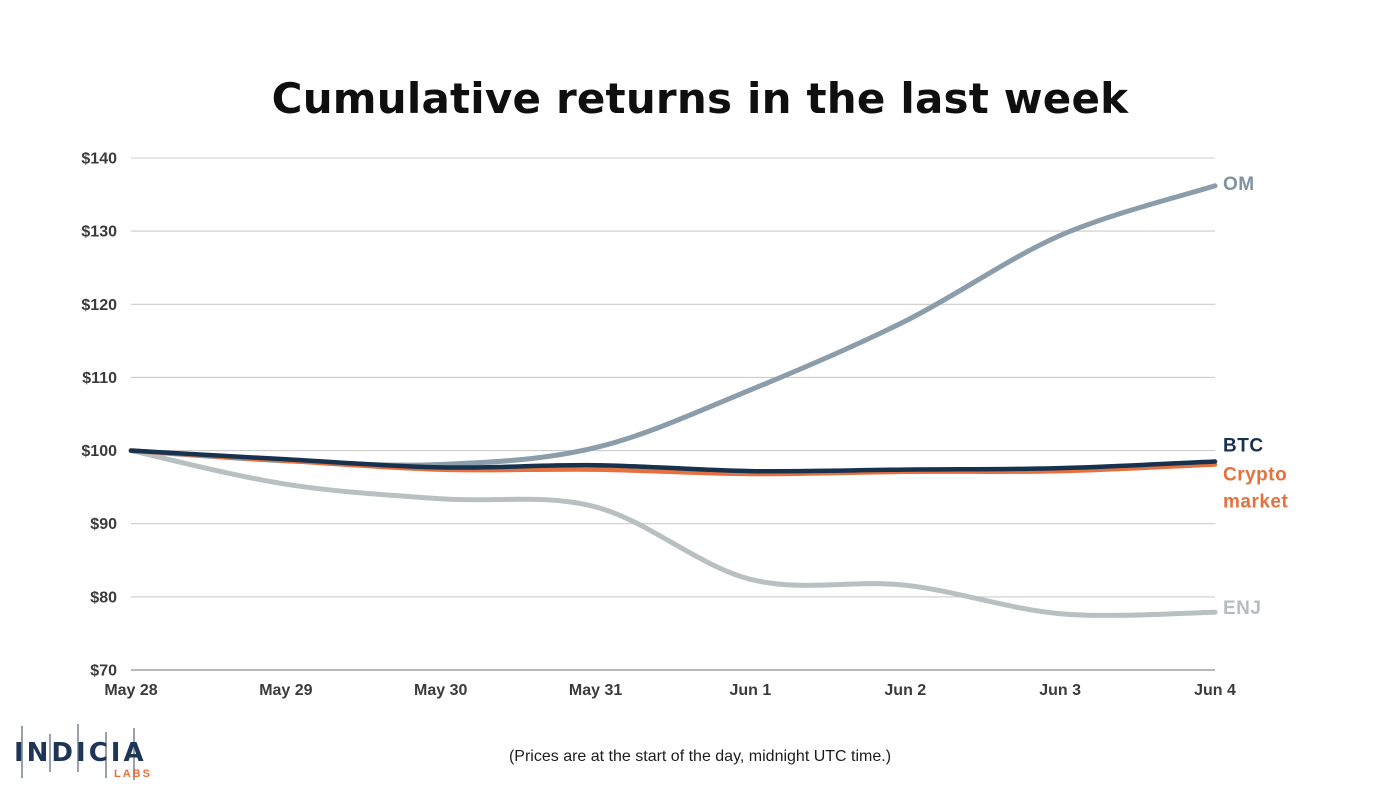 The height and width of the screenshot is (788, 1400). Describe the element at coordinates (751, 690) in the screenshot. I see `x-axis-tick-label: Jun 1` at that location.